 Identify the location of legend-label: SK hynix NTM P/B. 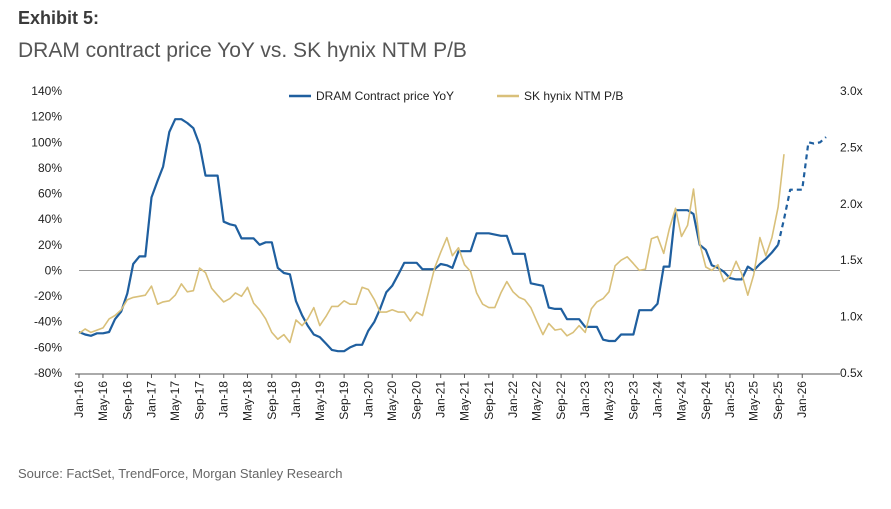
(573, 96).